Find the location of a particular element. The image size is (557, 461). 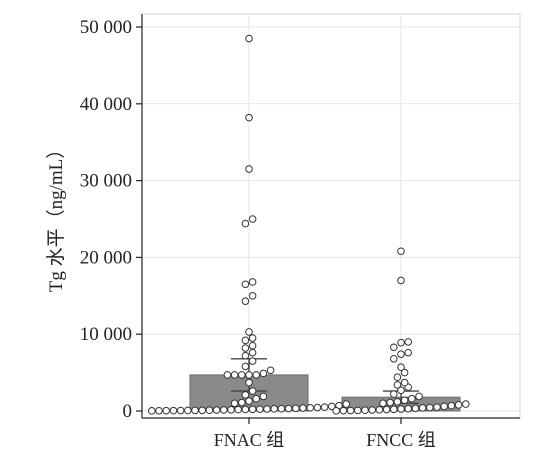

y-tick-label-4: 40 000 is located at coordinates (106, 104).